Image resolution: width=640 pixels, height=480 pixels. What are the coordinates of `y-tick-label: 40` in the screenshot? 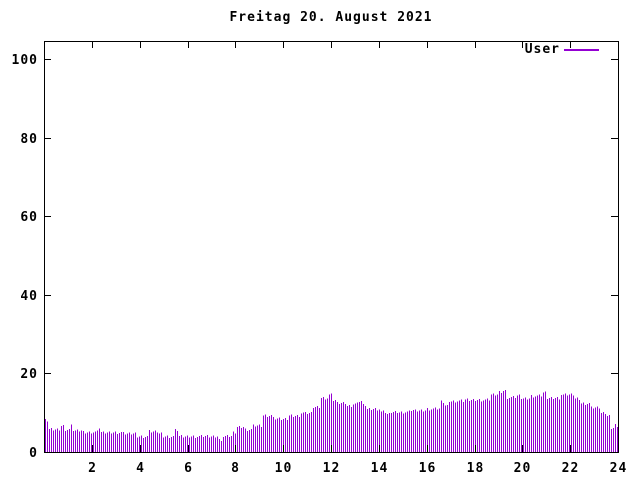 It's located at (29, 296).